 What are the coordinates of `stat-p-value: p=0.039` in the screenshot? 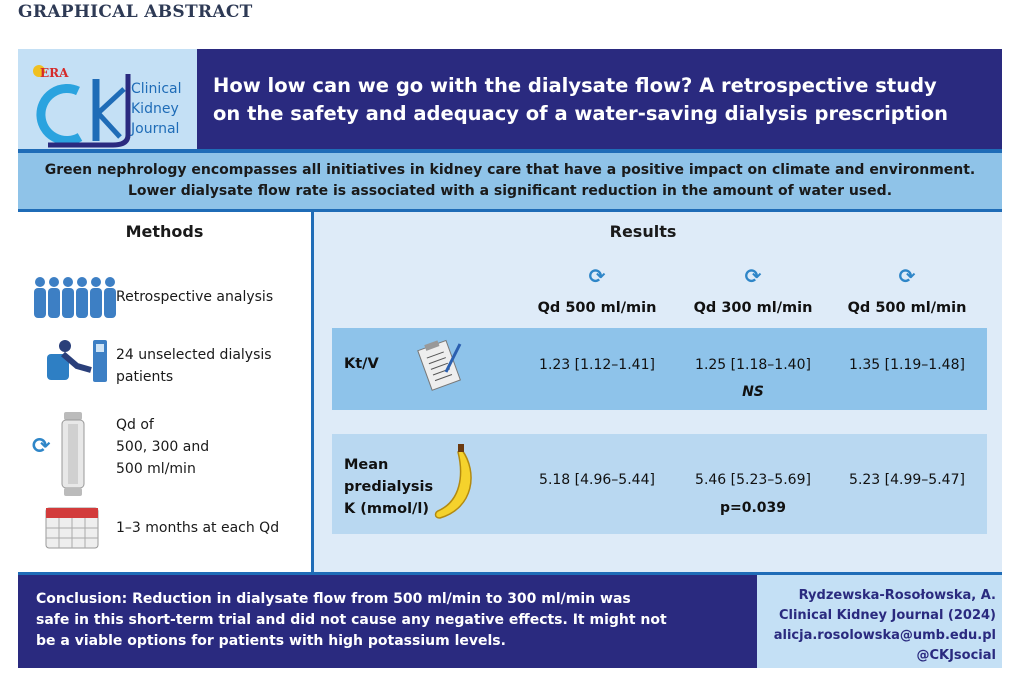 It's located at (753, 508).